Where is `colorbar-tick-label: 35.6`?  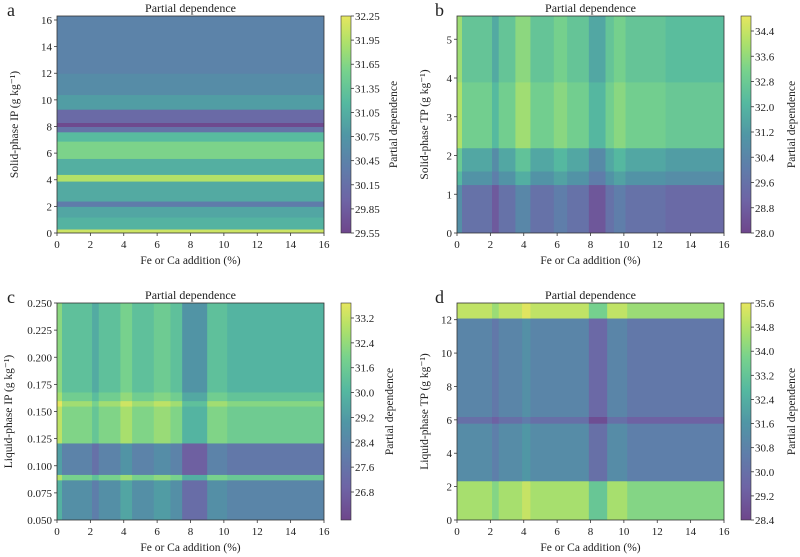
colorbar-tick-label: 35.6 is located at coordinates (765, 304).